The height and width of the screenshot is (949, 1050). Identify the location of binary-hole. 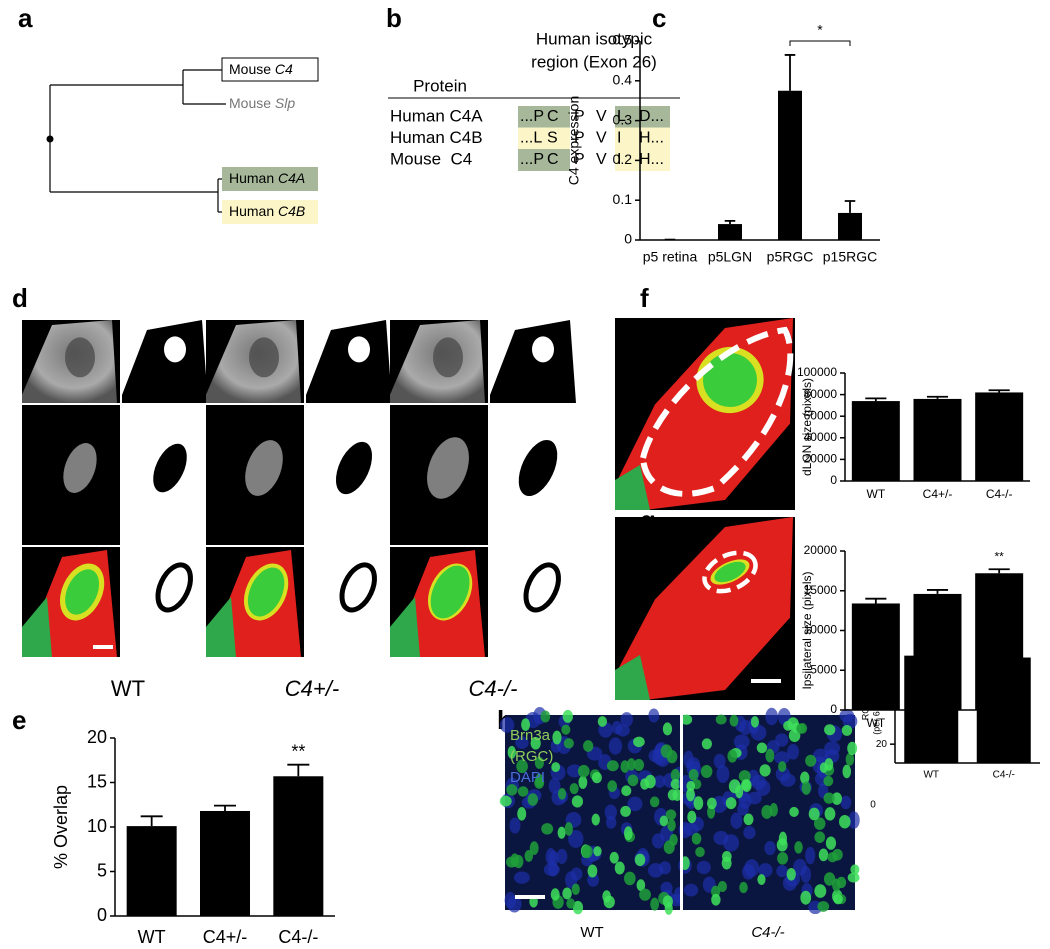
(175, 349).